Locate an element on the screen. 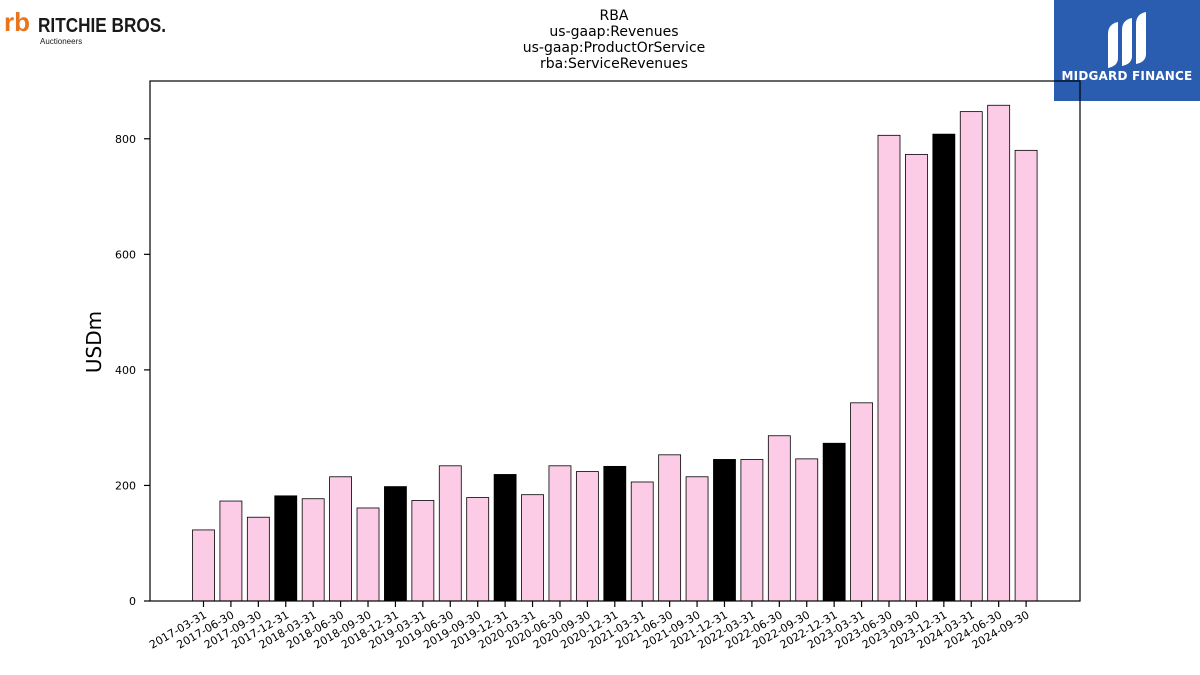  ritchie-bros-logo: rb RITCHIE BROS. Auctioneers is located at coordinates (89, 26).